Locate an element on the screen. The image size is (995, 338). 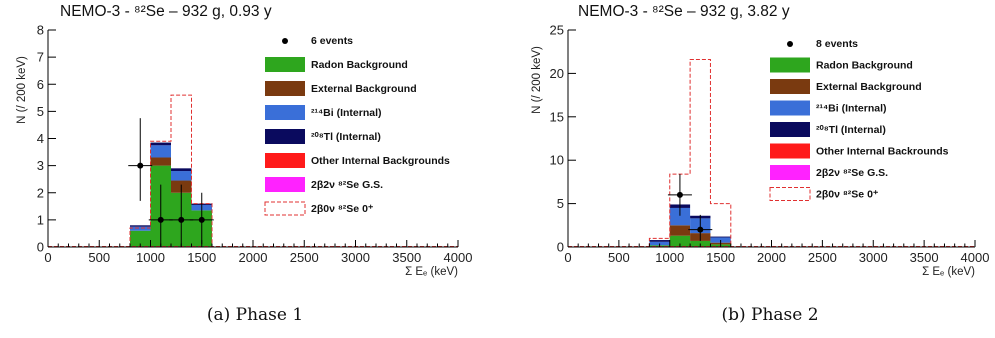
y-tick-label: 6 is located at coordinates (40, 84).